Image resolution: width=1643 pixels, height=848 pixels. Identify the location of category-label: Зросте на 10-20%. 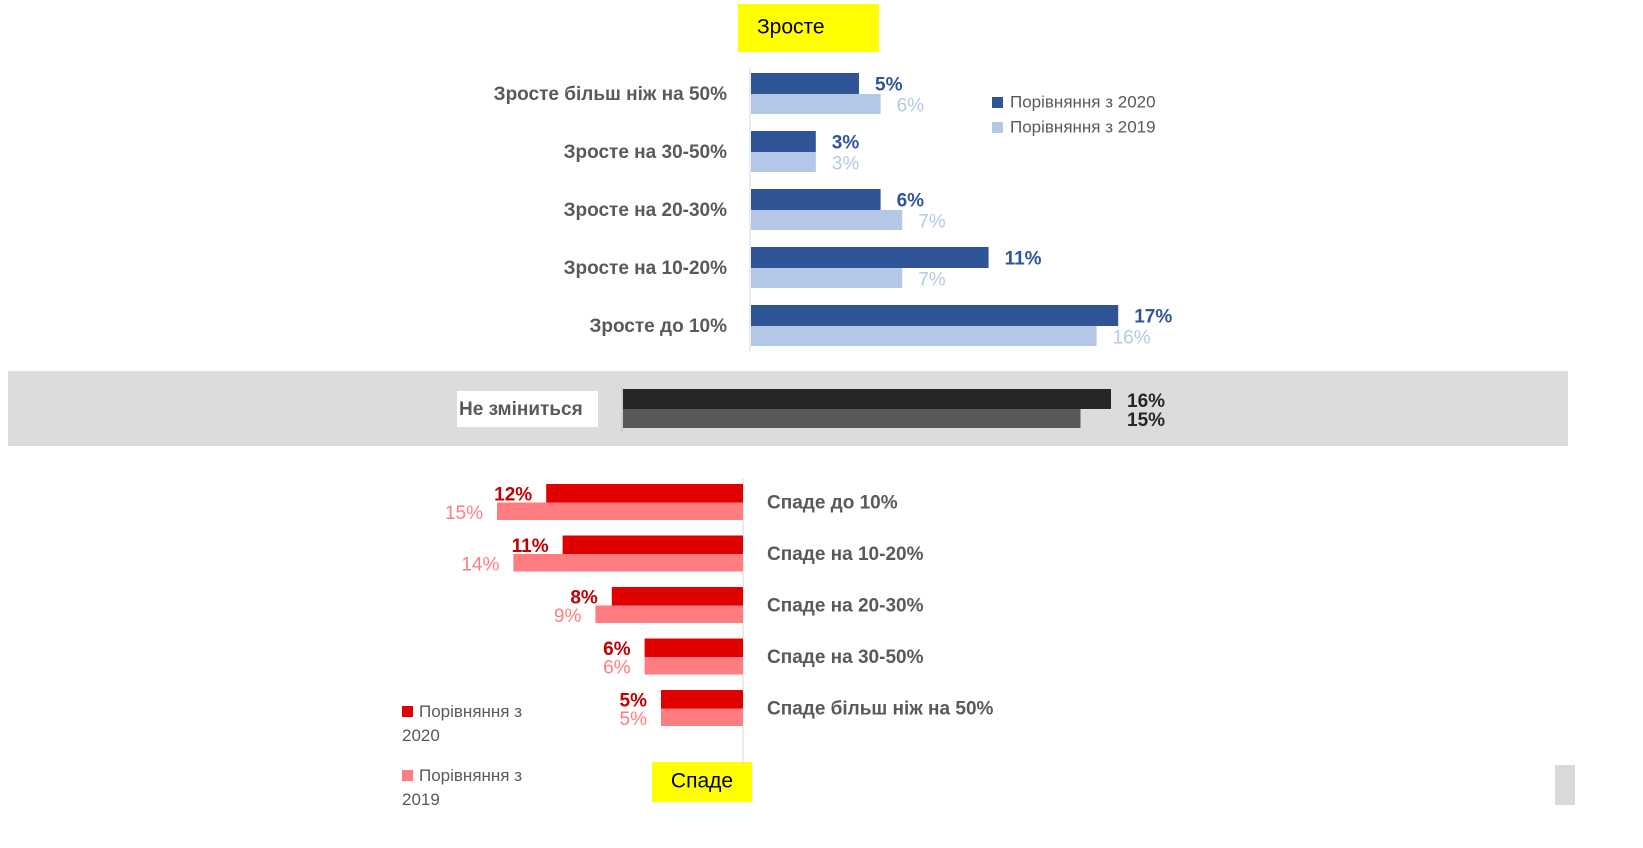
(645, 268).